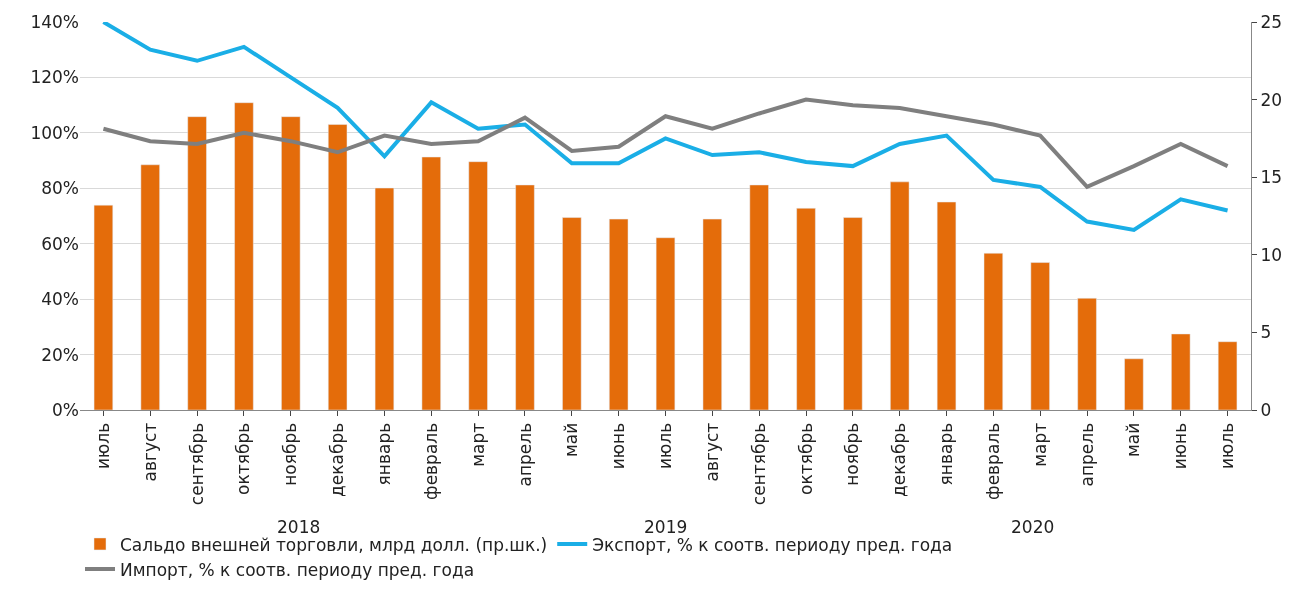 This screenshot has height=599, width=1311. What do you see at coordinates (54, 21) in the screenshot?
I see `y-tick-label: 140%` at bounding box center [54, 21].